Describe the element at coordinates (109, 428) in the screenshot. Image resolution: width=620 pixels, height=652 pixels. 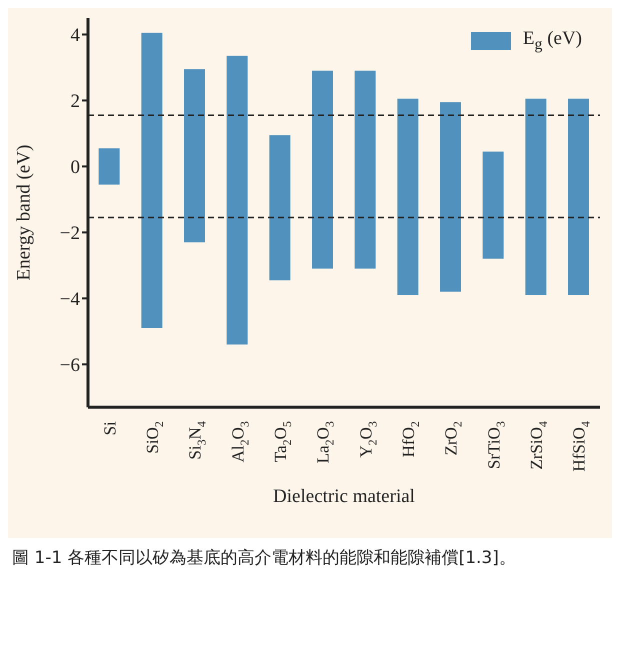
I see `x-tick-label: Si` at that location.